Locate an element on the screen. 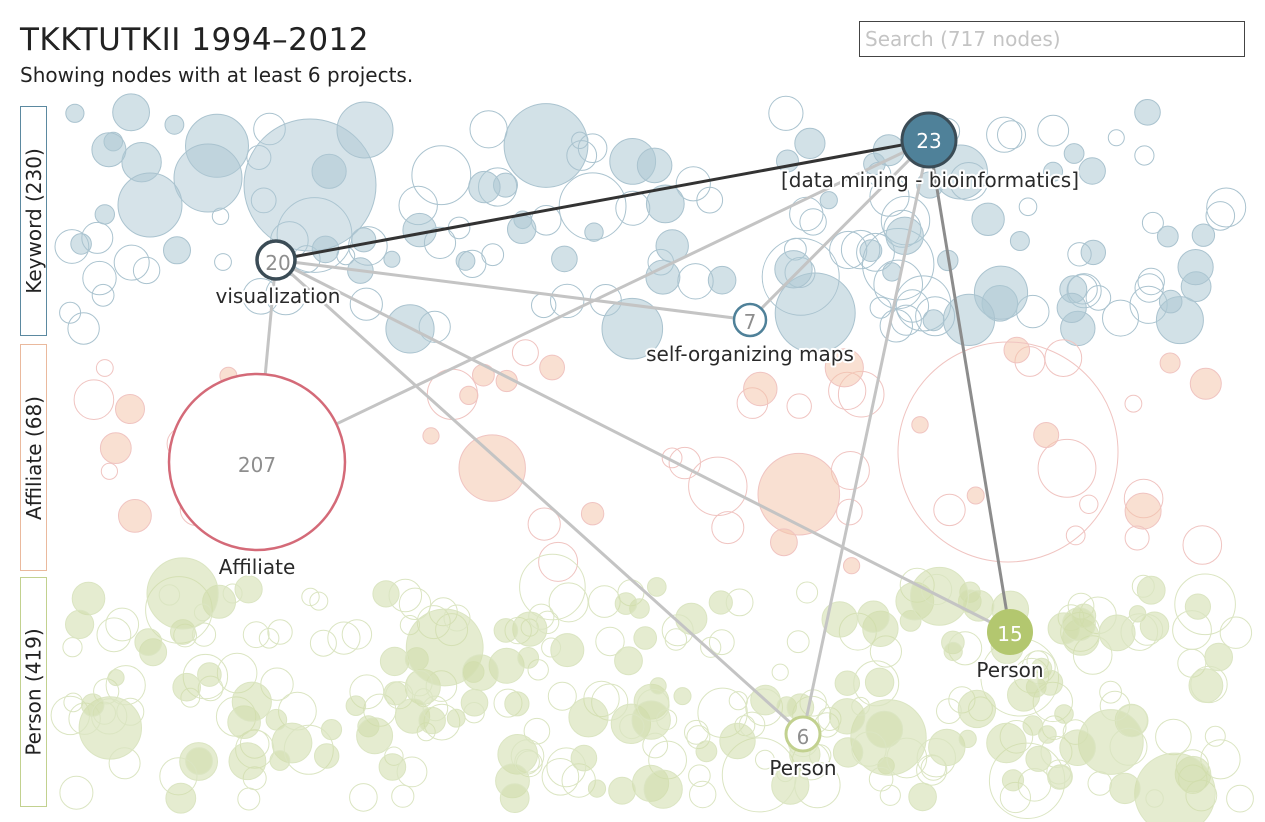 This screenshot has height=822, width=1265. band-affiliate: Affiliate (68) is located at coordinates (33, 457).